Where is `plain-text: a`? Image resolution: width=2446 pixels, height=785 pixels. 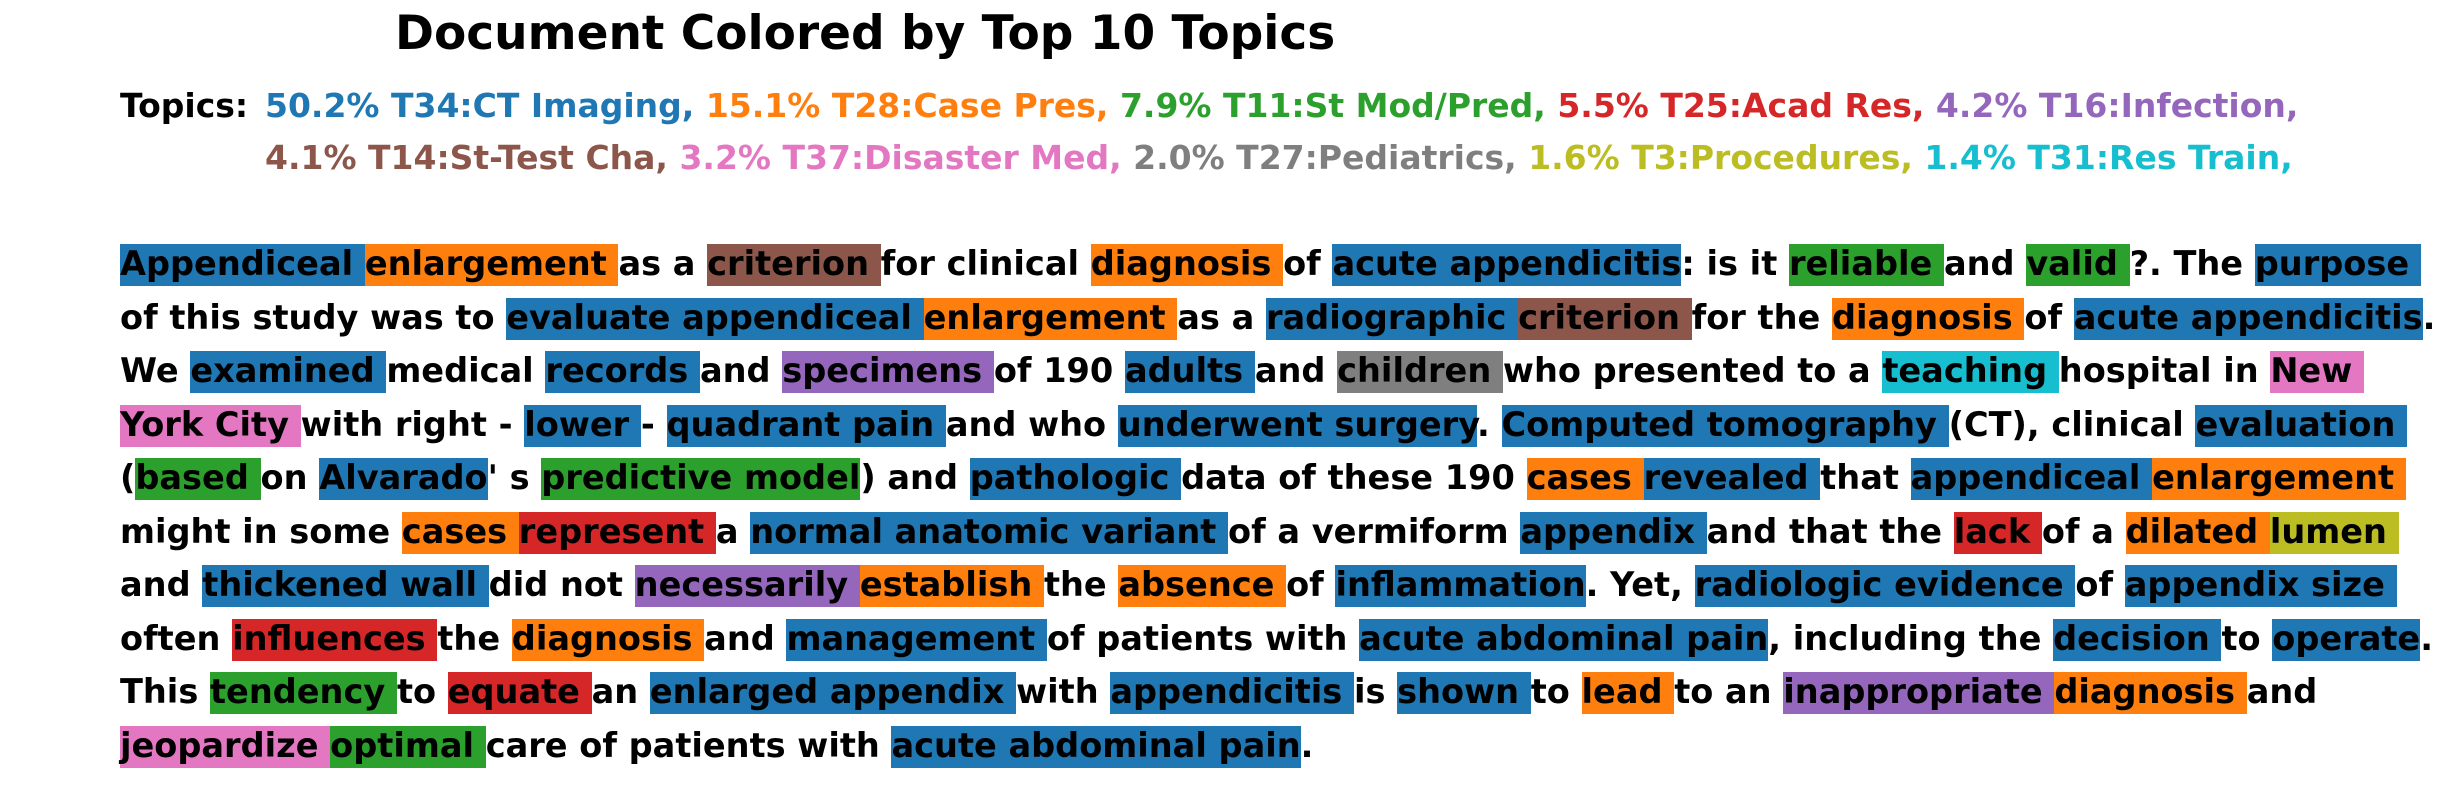
plain-text: a is located at coordinates (733, 531).